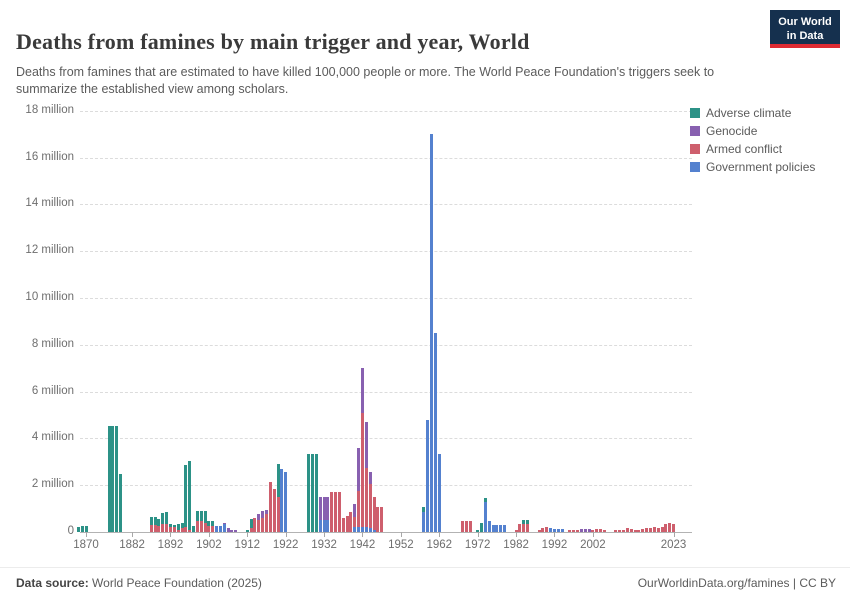 This screenshot has height=600, width=850. I want to click on bar-segment-1979, so click(505, 528).